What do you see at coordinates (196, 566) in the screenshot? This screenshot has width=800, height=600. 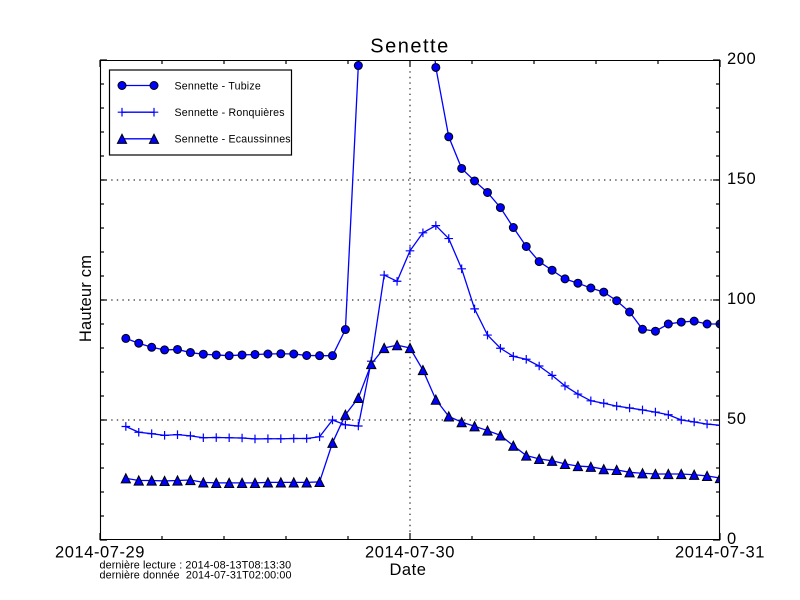 I see `svg-text:dernière lecture : 2014-08-13T: dernière lecture : 2014-08-13T08:13:30` at bounding box center [196, 566].